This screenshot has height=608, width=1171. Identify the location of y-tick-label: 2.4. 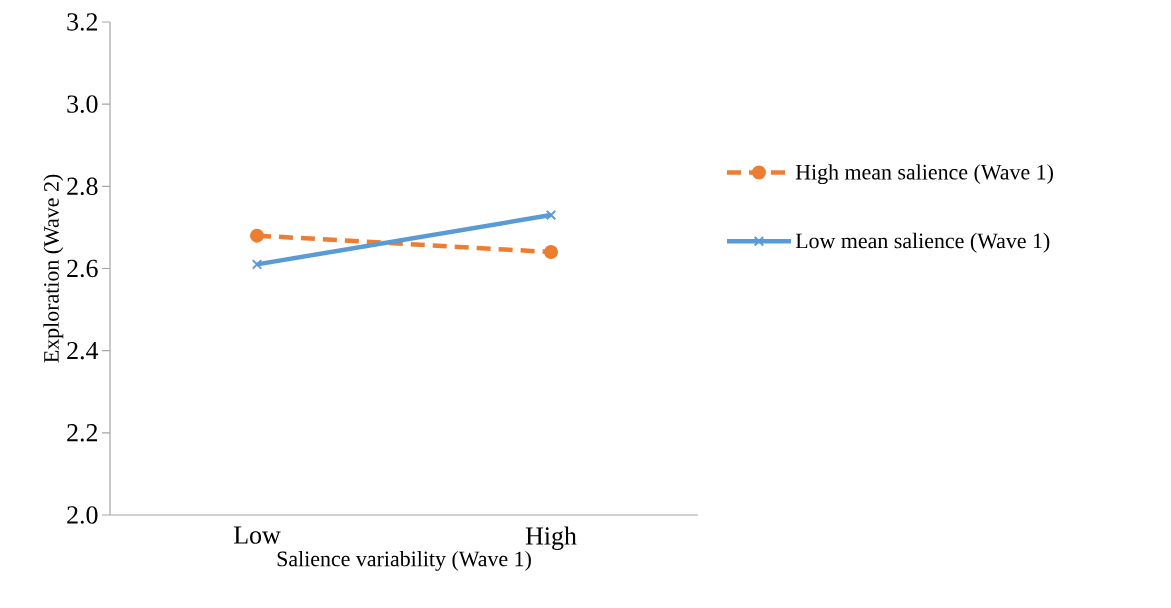
(83, 350).